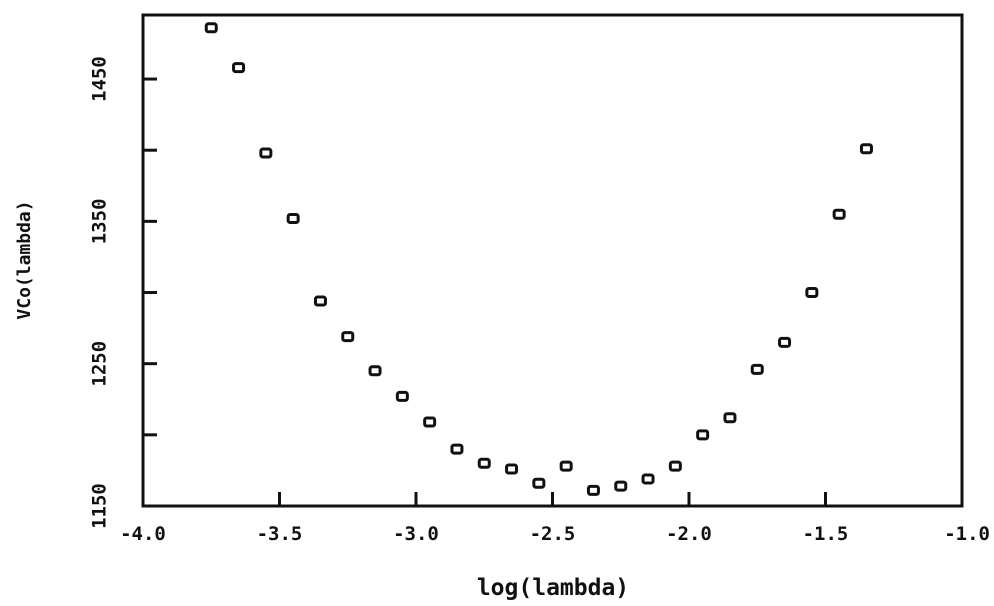 The image size is (994, 606). I want to click on x-tick-label: -2.5, so click(553, 534).